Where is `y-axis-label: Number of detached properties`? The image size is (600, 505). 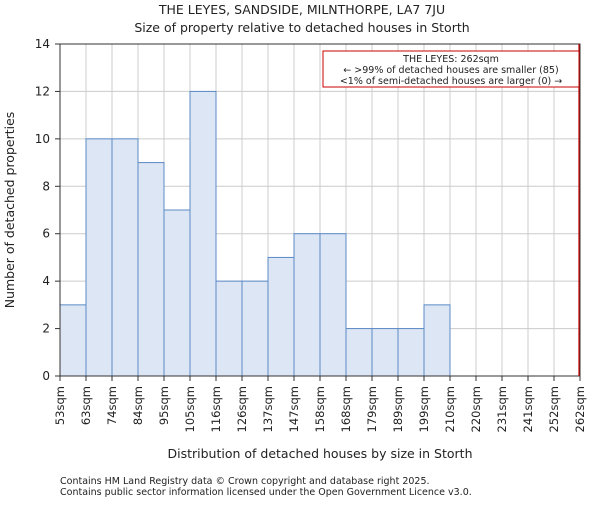
y-axis-label: Number of detached properties is located at coordinates (9, 210).